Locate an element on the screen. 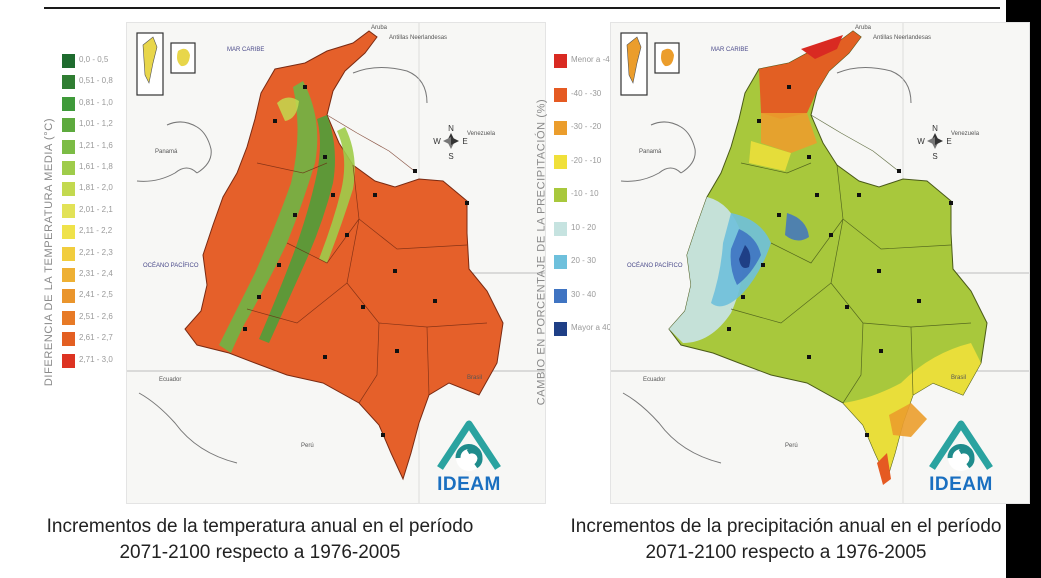 The image size is (1041, 578). precip-wet-patch is located at coordinates (797, 227).